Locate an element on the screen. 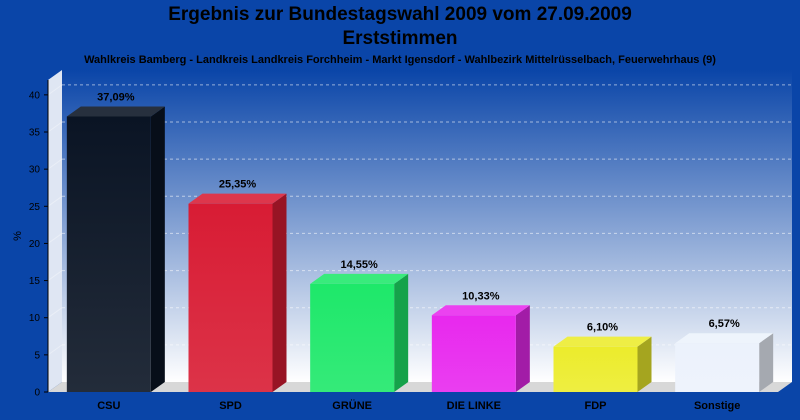  data-label: 25,35% is located at coordinates (238, 185).